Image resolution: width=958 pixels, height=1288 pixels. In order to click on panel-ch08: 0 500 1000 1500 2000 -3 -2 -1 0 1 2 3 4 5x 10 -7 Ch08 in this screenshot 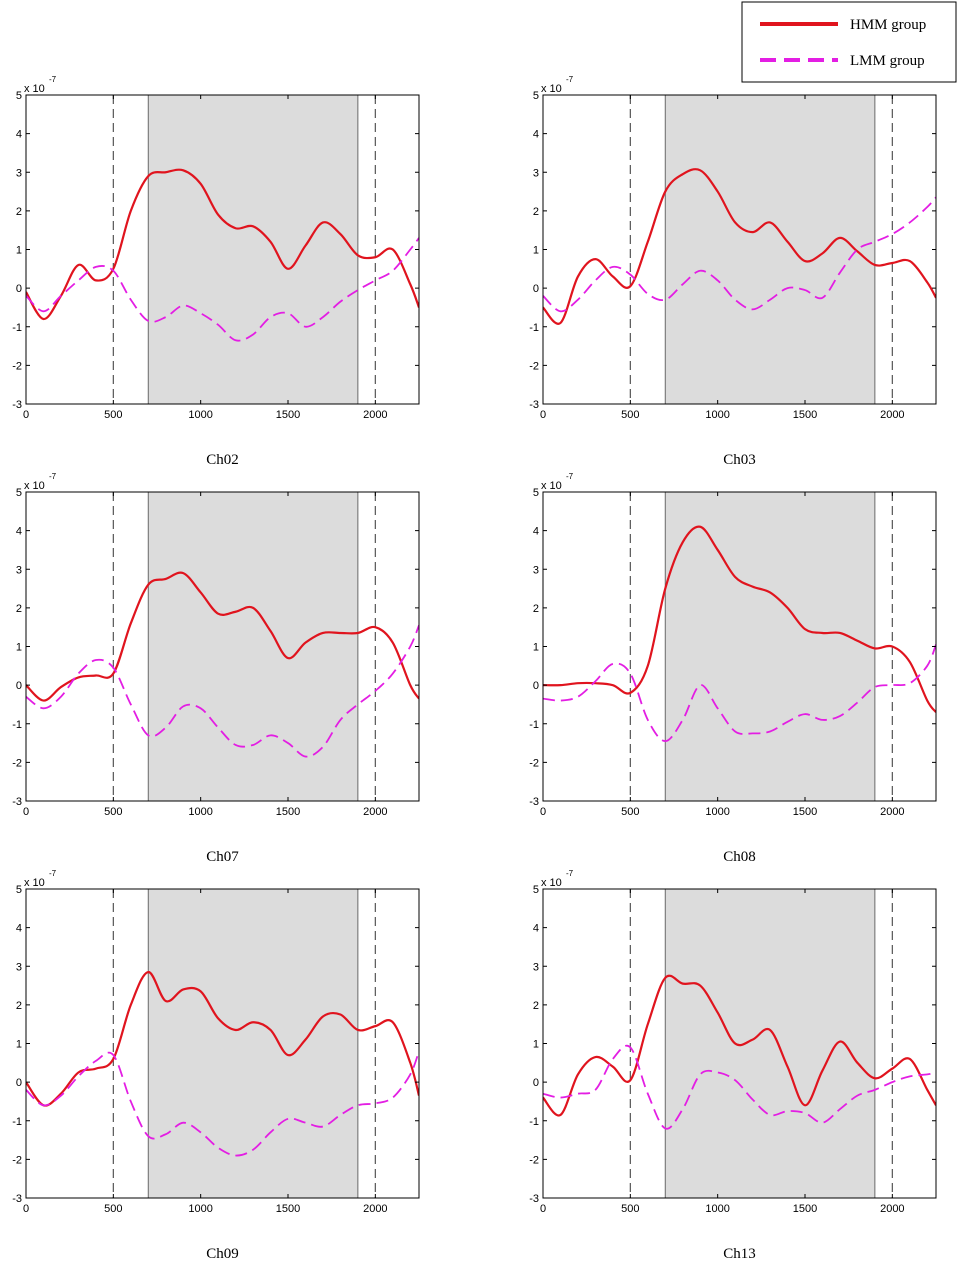, I will do `click(733, 668)`.